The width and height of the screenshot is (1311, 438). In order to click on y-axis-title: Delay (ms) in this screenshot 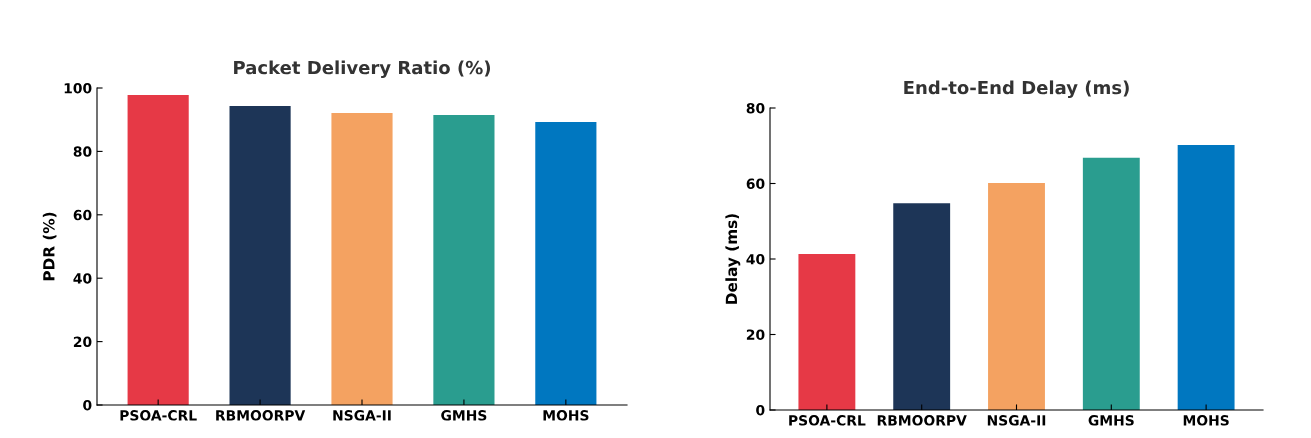, I will do `click(733, 259)`.